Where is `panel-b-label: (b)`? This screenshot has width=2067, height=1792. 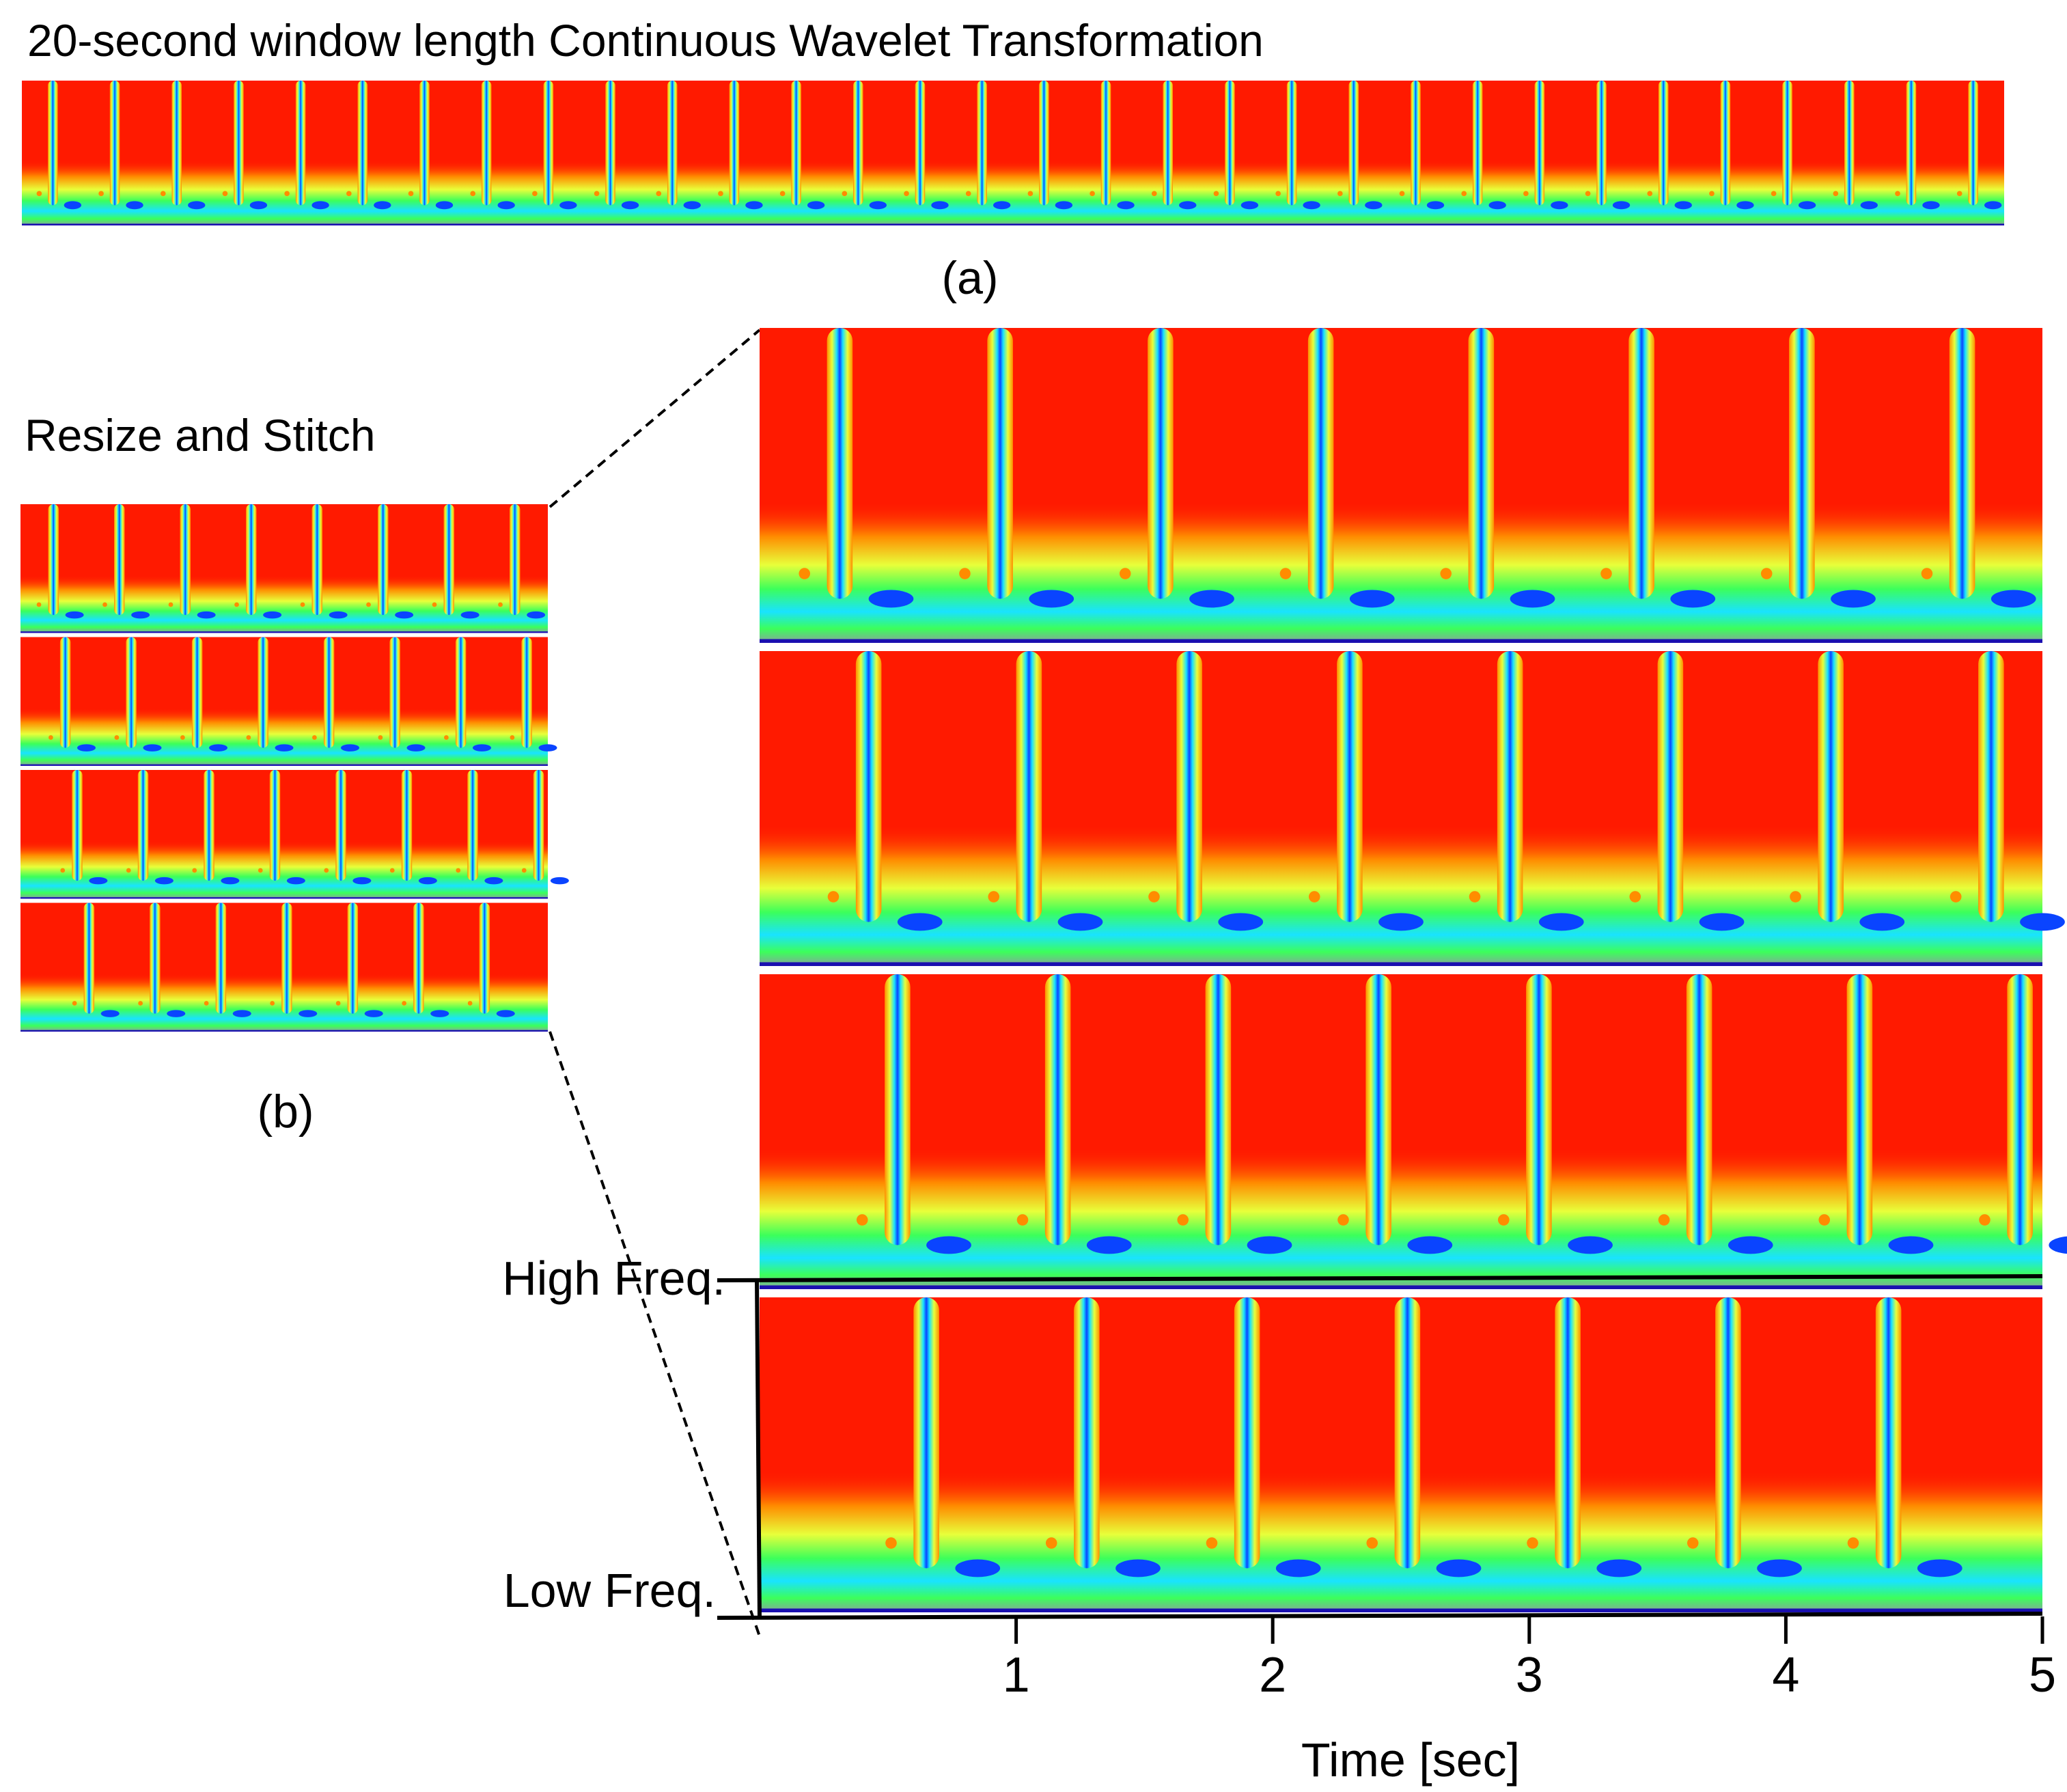 panel-b-label: (b) is located at coordinates (285, 1112).